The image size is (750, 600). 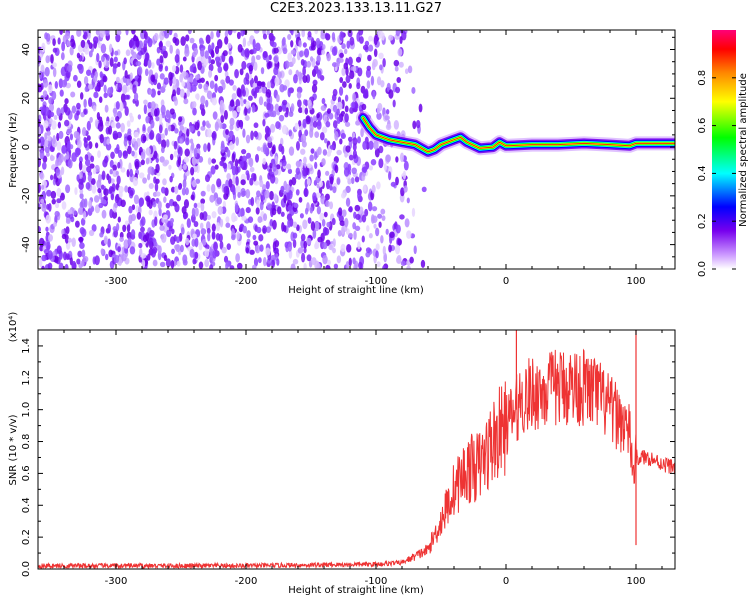 What do you see at coordinates (13, 150) in the screenshot?
I see `spectrogram-y-label: Frequency (Hz)` at bounding box center [13, 150].